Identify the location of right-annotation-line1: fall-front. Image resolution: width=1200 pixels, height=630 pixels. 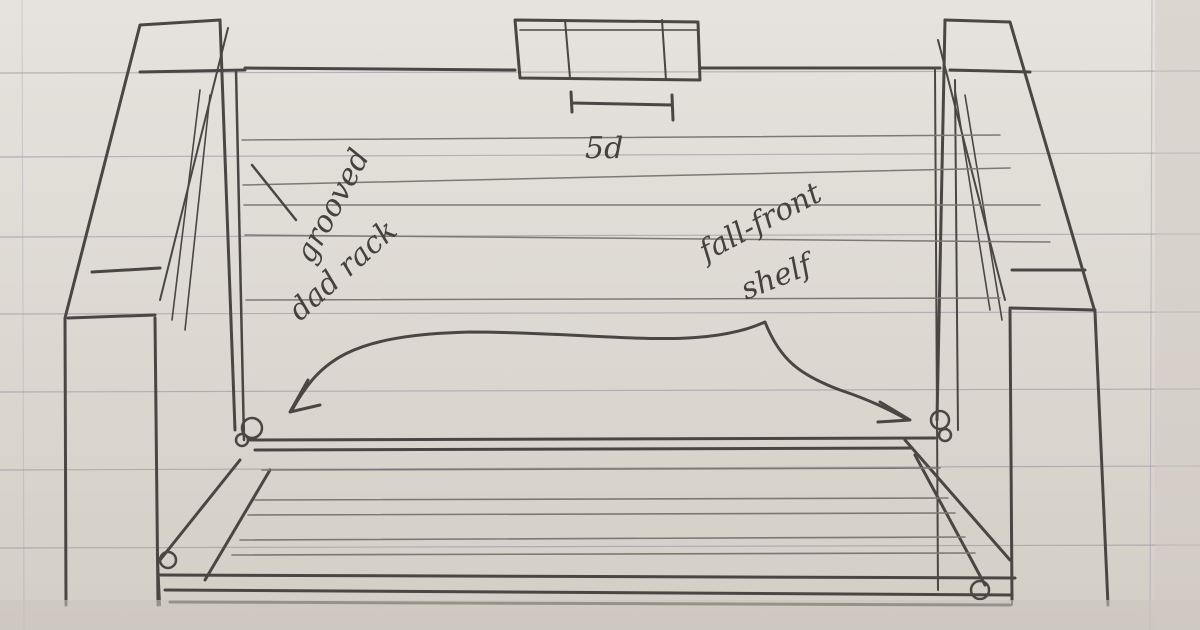
(760, 222).